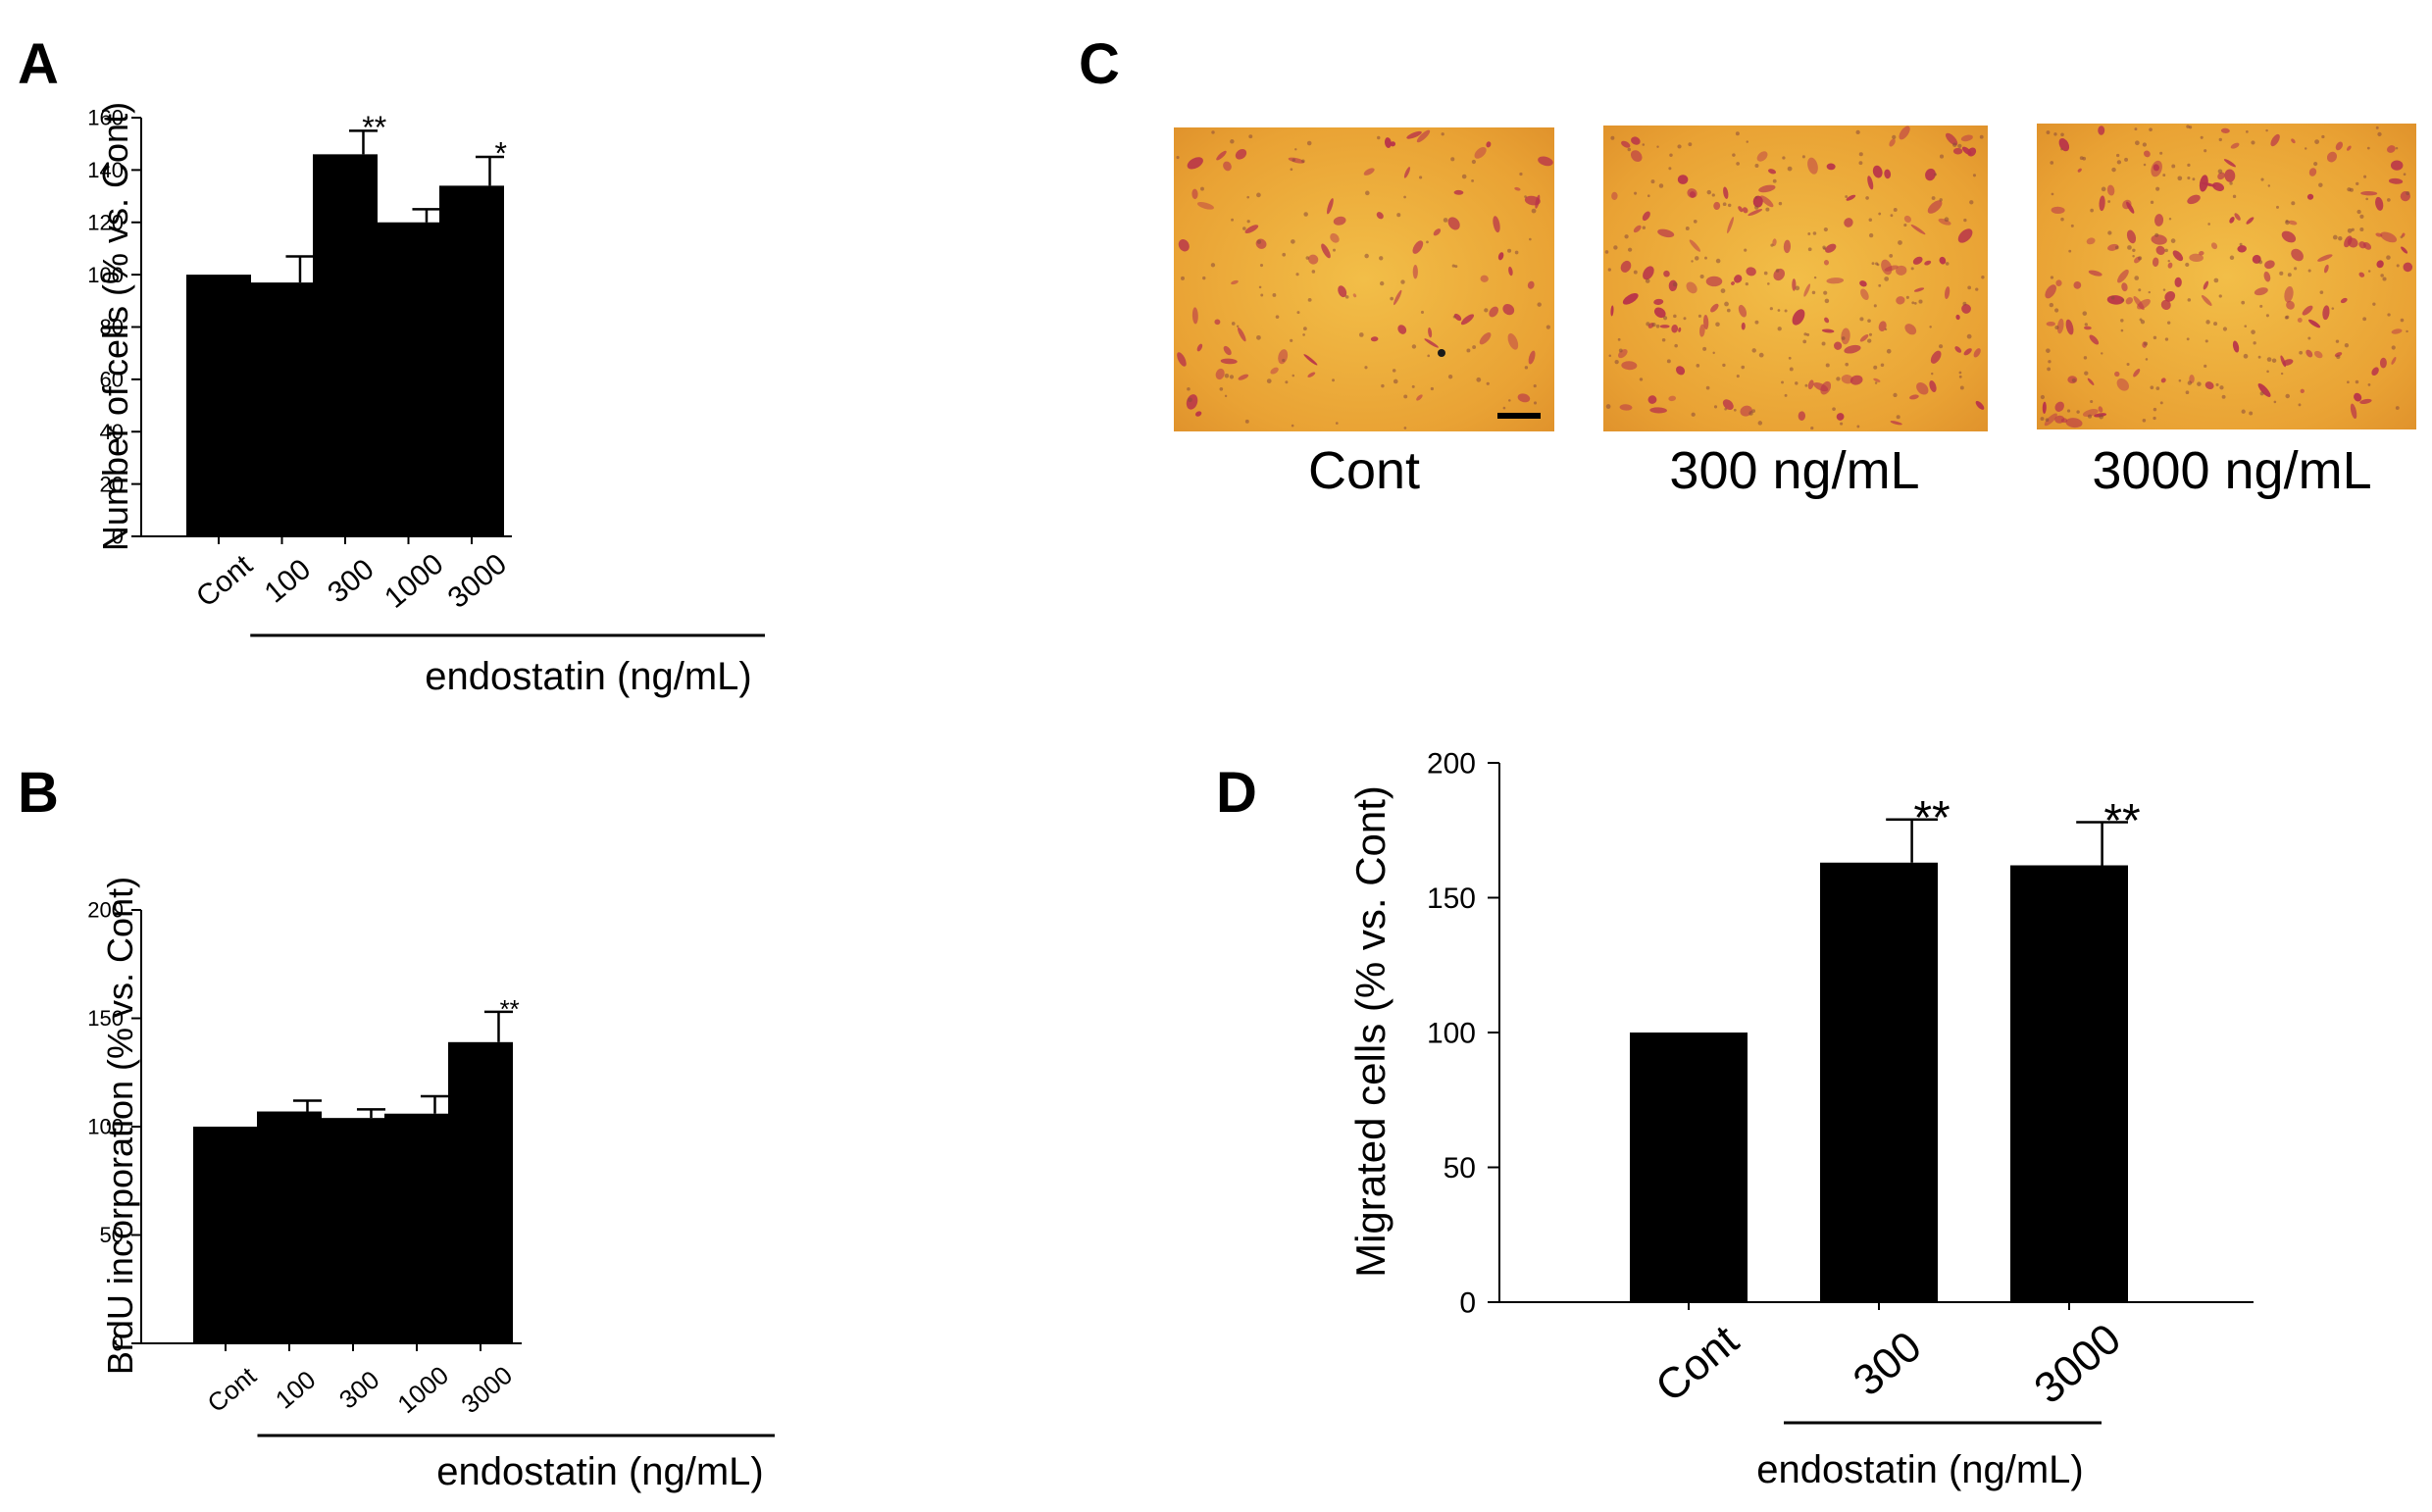  Describe the element at coordinates (232, 1389) in the screenshot. I see `chart-b-xtick-label: Cont` at that location.